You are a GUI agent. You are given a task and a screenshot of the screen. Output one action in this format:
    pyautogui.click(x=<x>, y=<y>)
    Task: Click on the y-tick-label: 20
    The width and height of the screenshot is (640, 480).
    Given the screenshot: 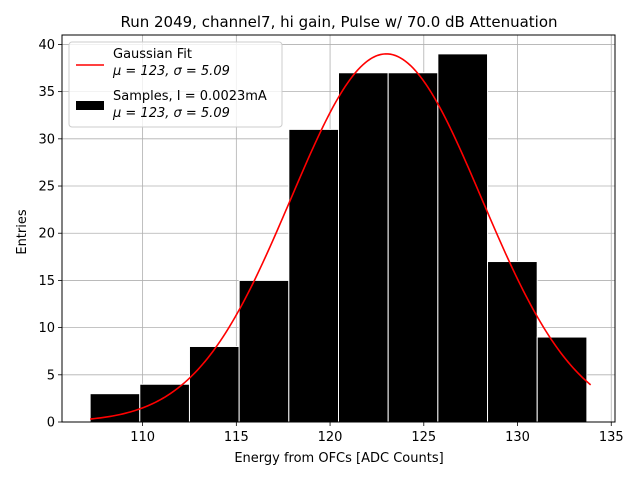 What is the action you would take?
    pyautogui.click(x=46, y=234)
    